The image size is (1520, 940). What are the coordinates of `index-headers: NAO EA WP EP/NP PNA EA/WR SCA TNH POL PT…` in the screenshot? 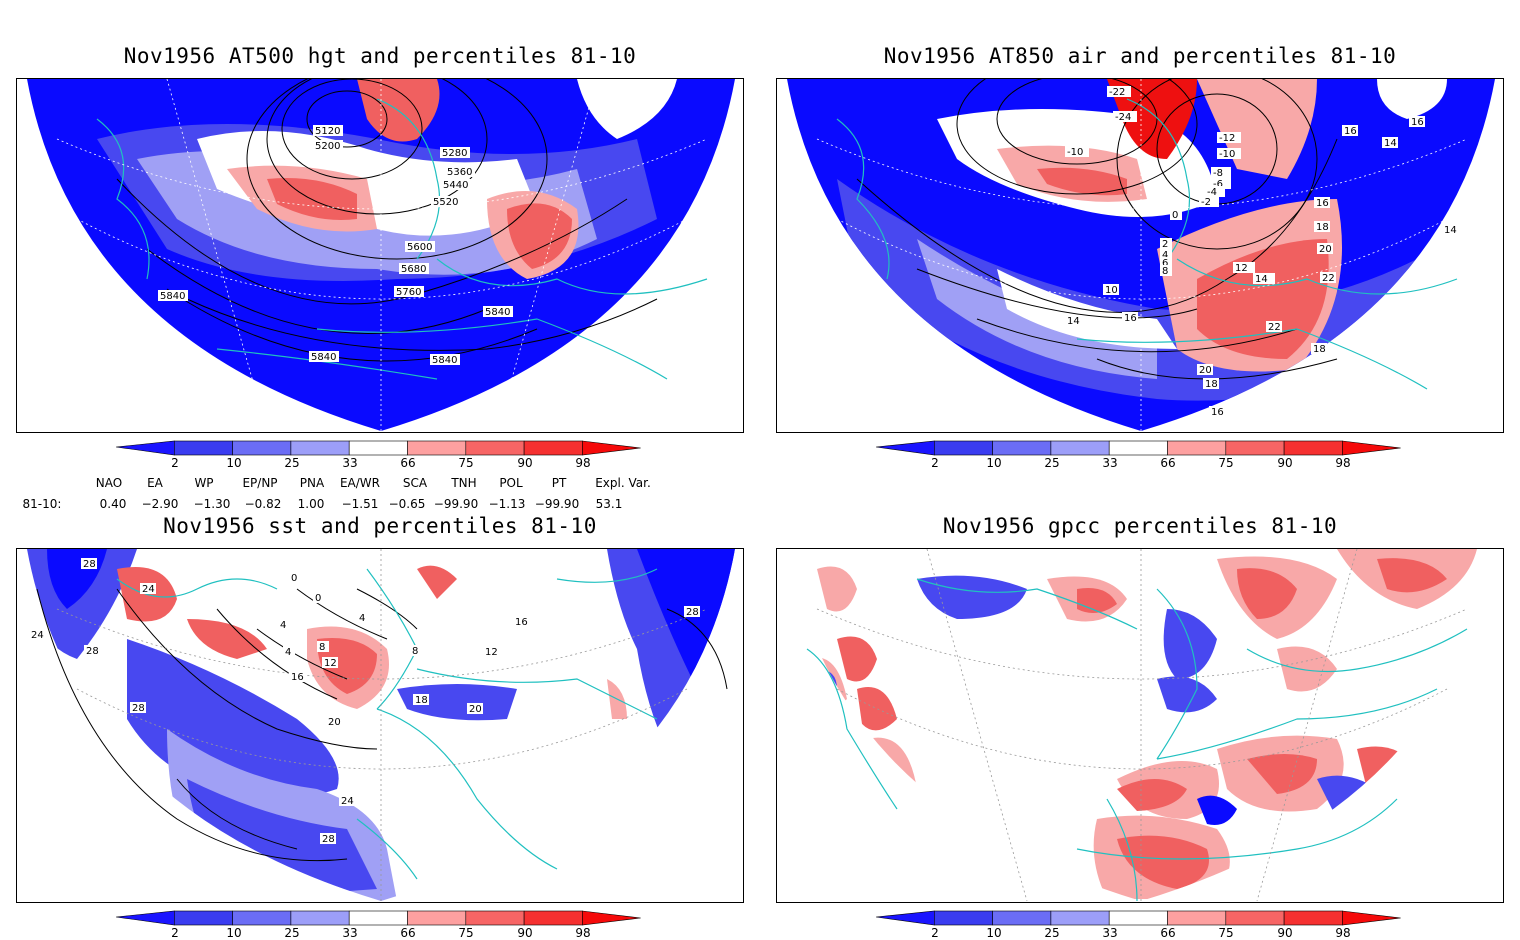 It's located at (380, 484).